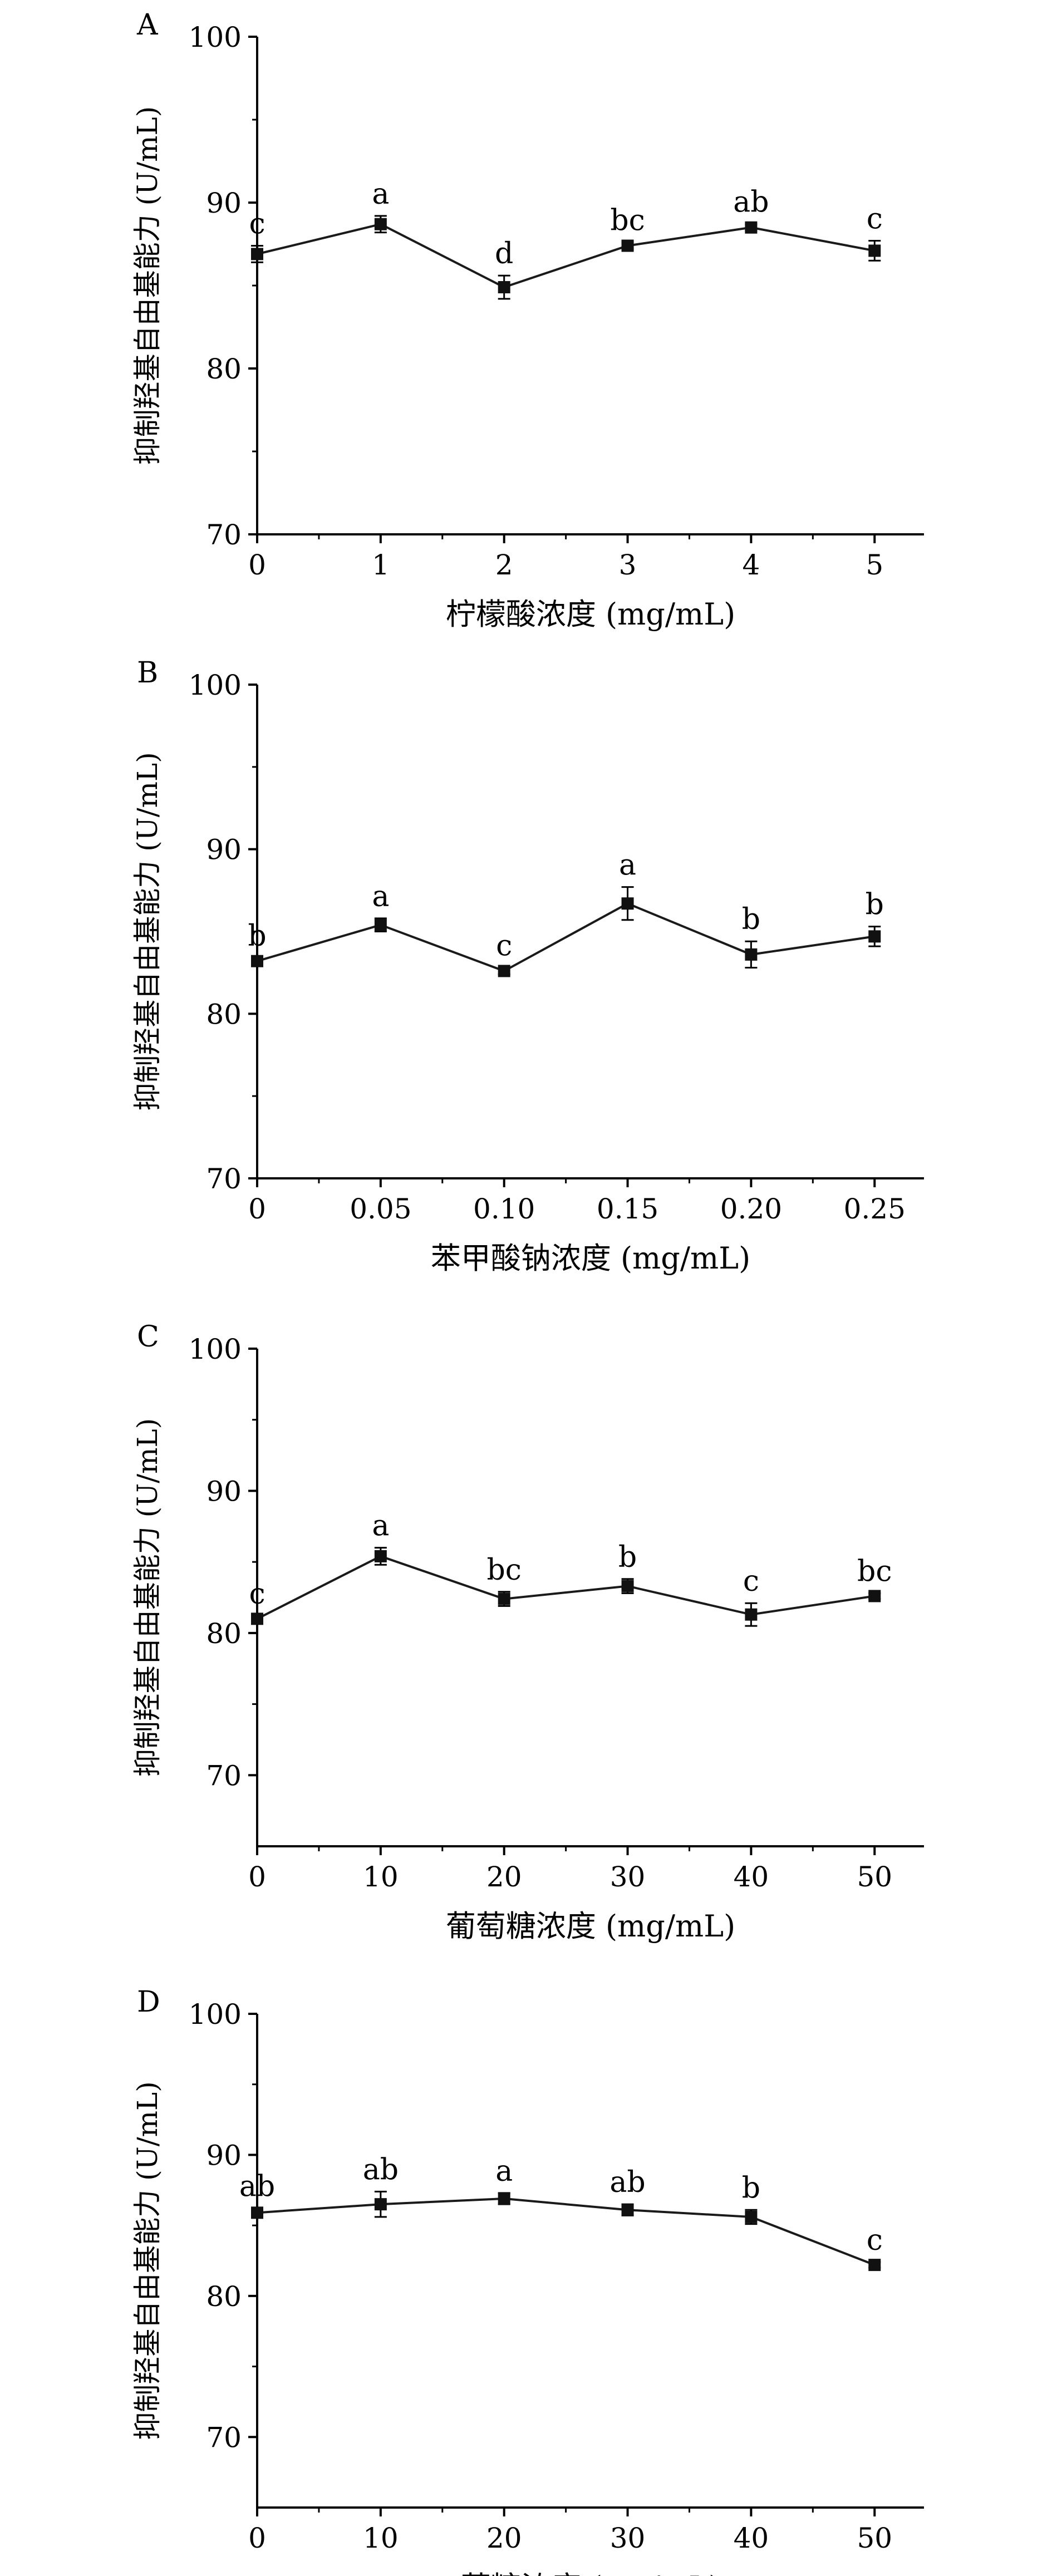 The height and width of the screenshot is (2576, 1052). I want to click on x-axis-title: 苯甲酸钠浓度 (mg/mL), so click(590, 1258).